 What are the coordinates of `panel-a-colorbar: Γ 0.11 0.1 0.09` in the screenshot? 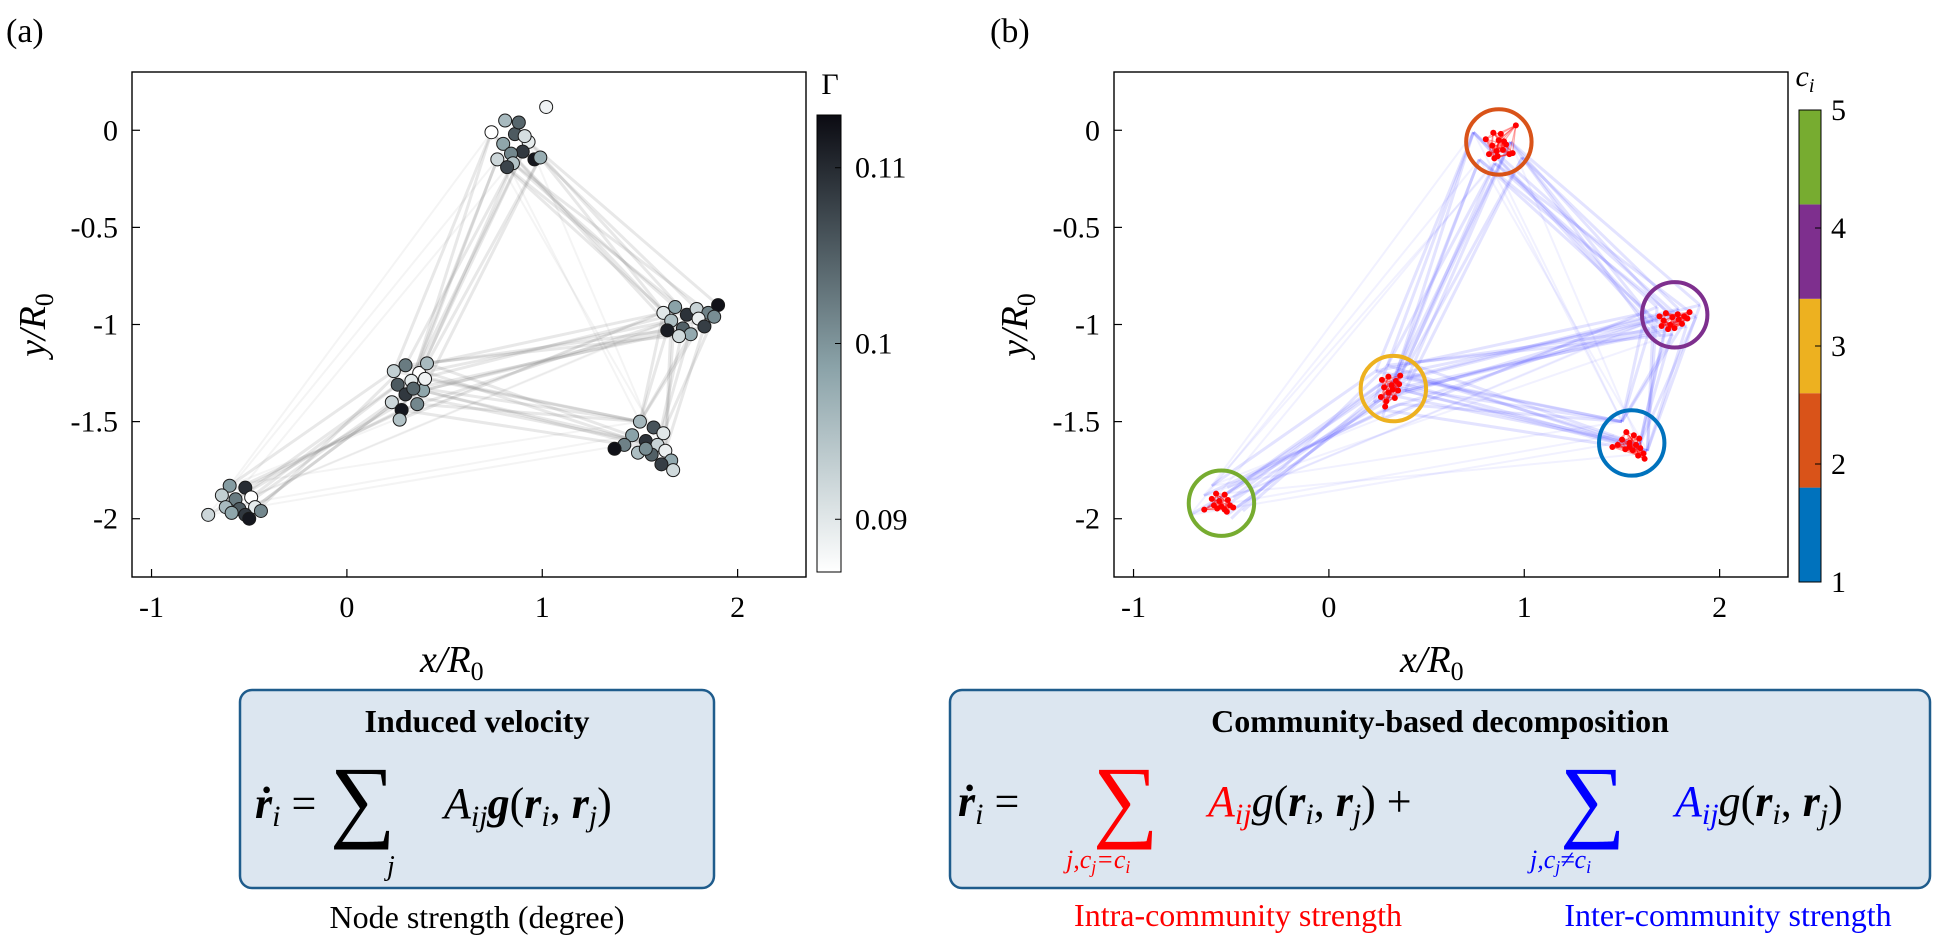 It's located at (862, 320).